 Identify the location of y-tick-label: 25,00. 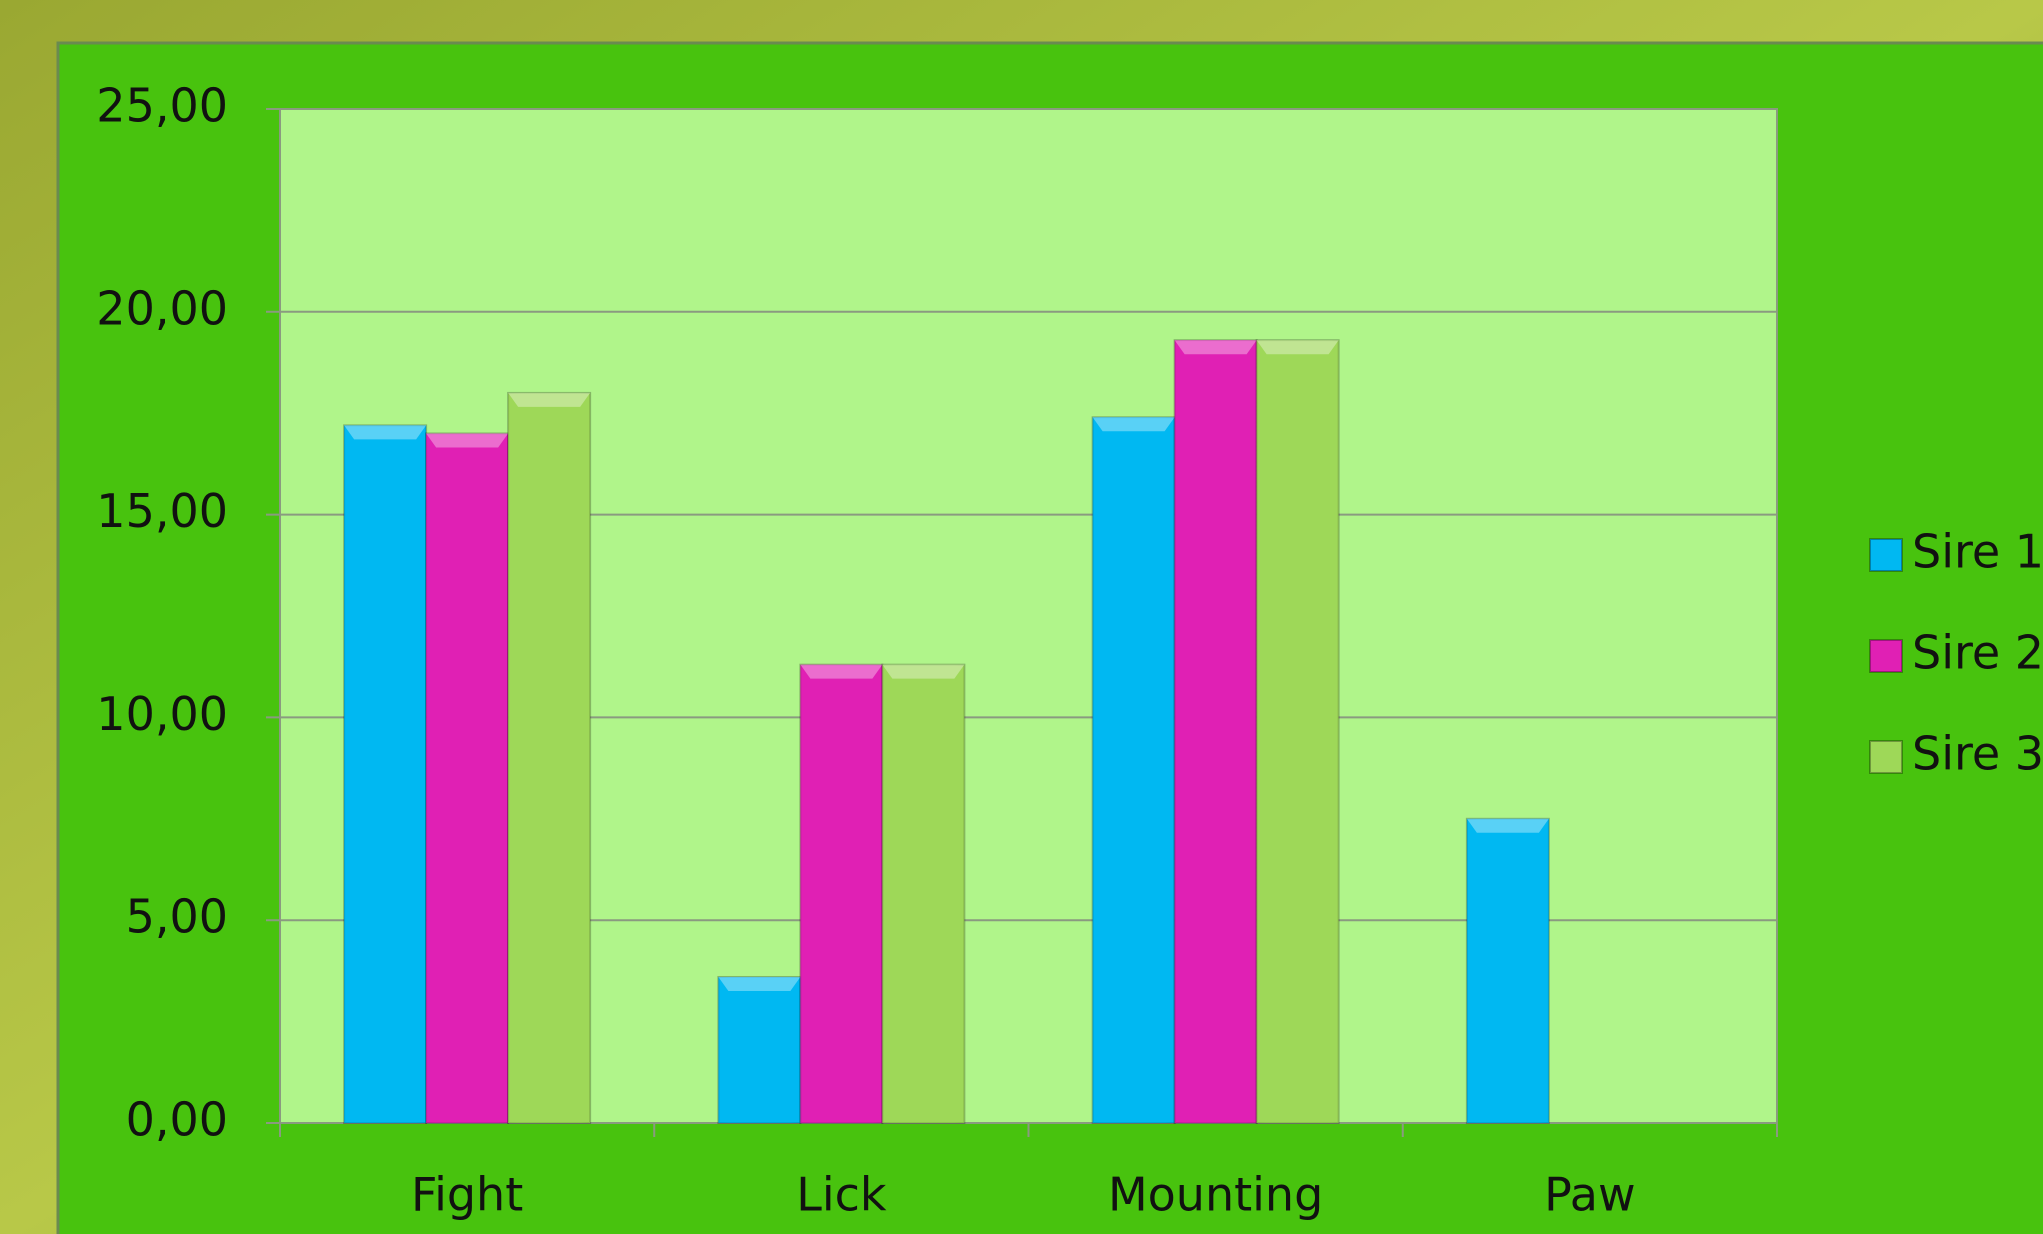
(162, 106).